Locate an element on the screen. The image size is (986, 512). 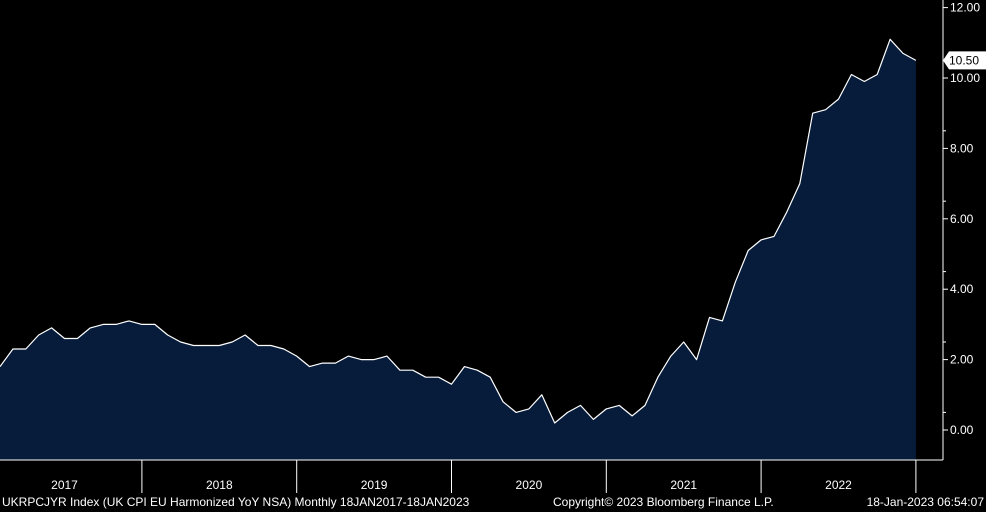
x-year-label: 2017 is located at coordinates (64, 485).